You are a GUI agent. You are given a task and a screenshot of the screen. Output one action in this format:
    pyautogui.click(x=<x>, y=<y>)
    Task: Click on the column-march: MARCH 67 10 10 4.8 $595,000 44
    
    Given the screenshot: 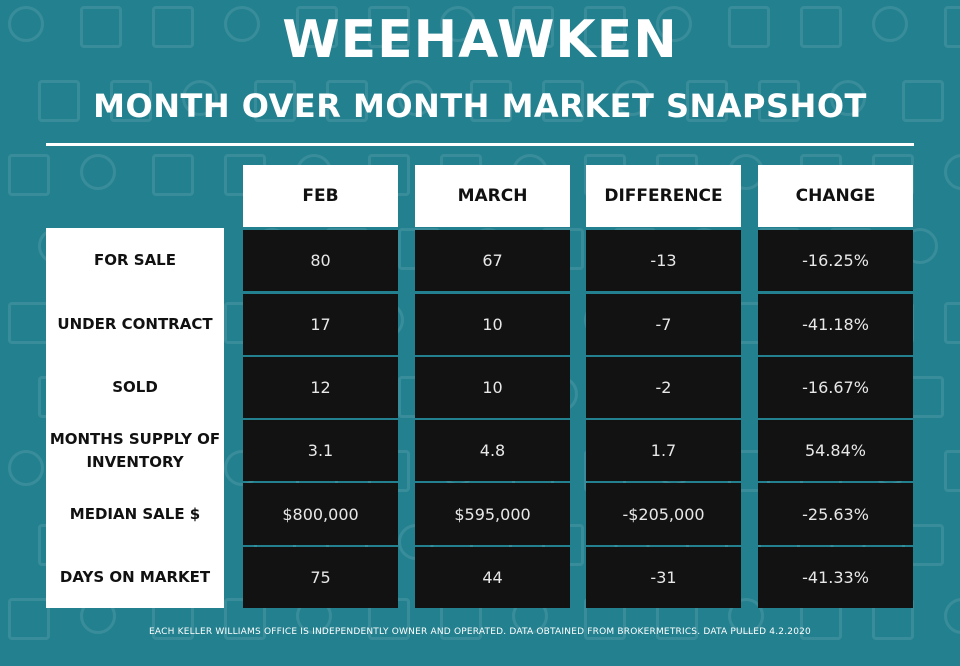 What is the action you would take?
    pyautogui.click(x=492, y=386)
    